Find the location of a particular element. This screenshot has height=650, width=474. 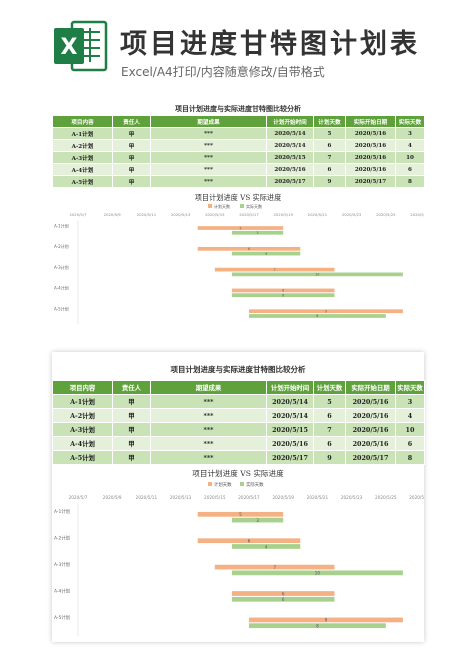

table-cell: 2020/5/14 is located at coordinates (290, 145).